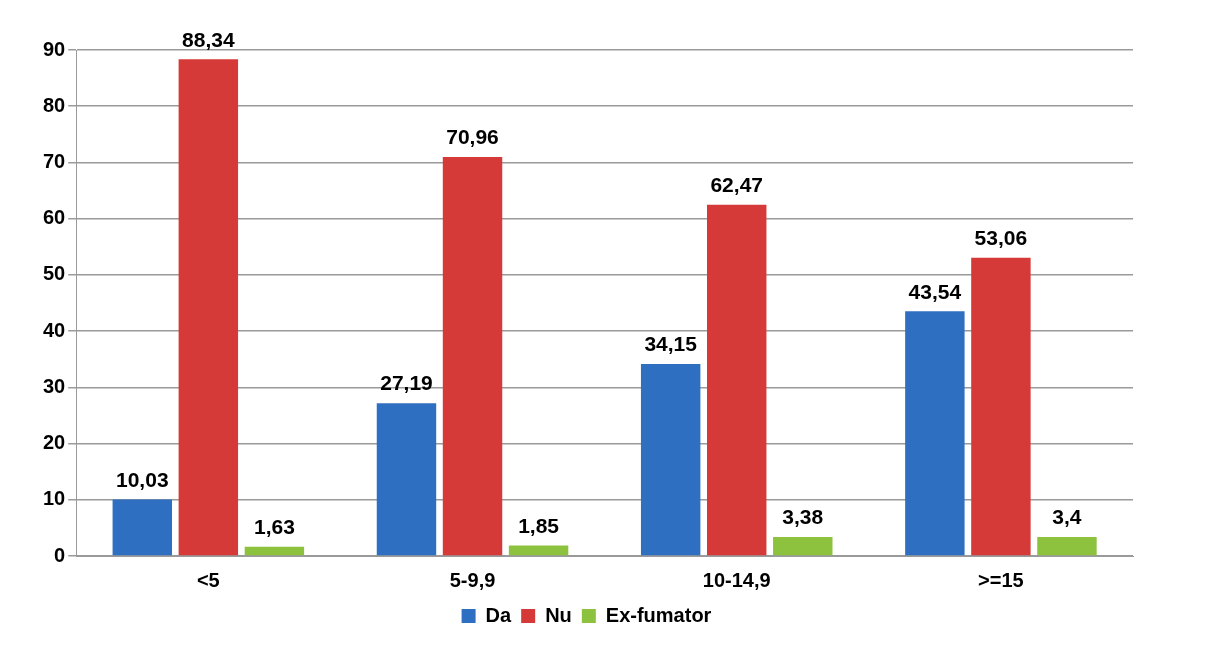 This screenshot has height=646, width=1213. I want to click on x-tick-label: >=15, so click(1001, 579).